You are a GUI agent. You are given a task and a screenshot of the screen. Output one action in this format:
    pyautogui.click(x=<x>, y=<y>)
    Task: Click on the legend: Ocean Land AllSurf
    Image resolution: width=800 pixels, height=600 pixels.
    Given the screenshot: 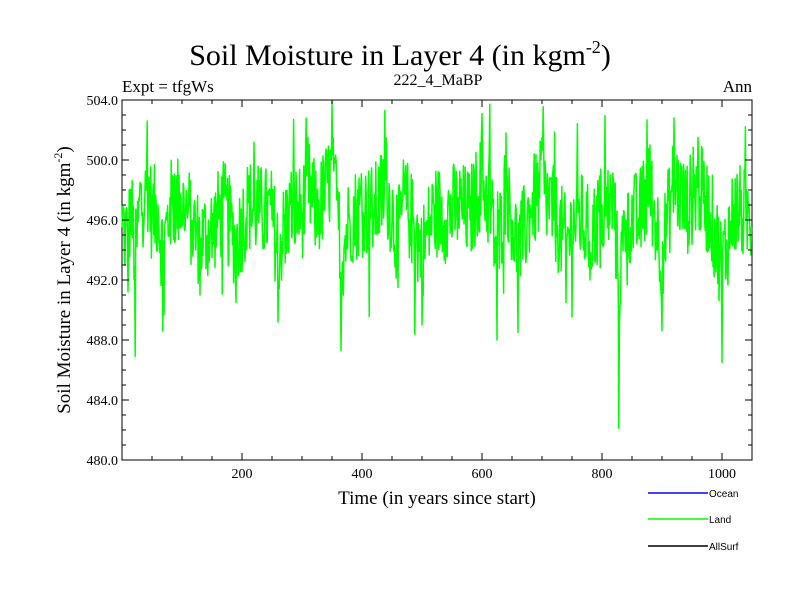 What is the action you would take?
    pyautogui.click(x=693, y=521)
    